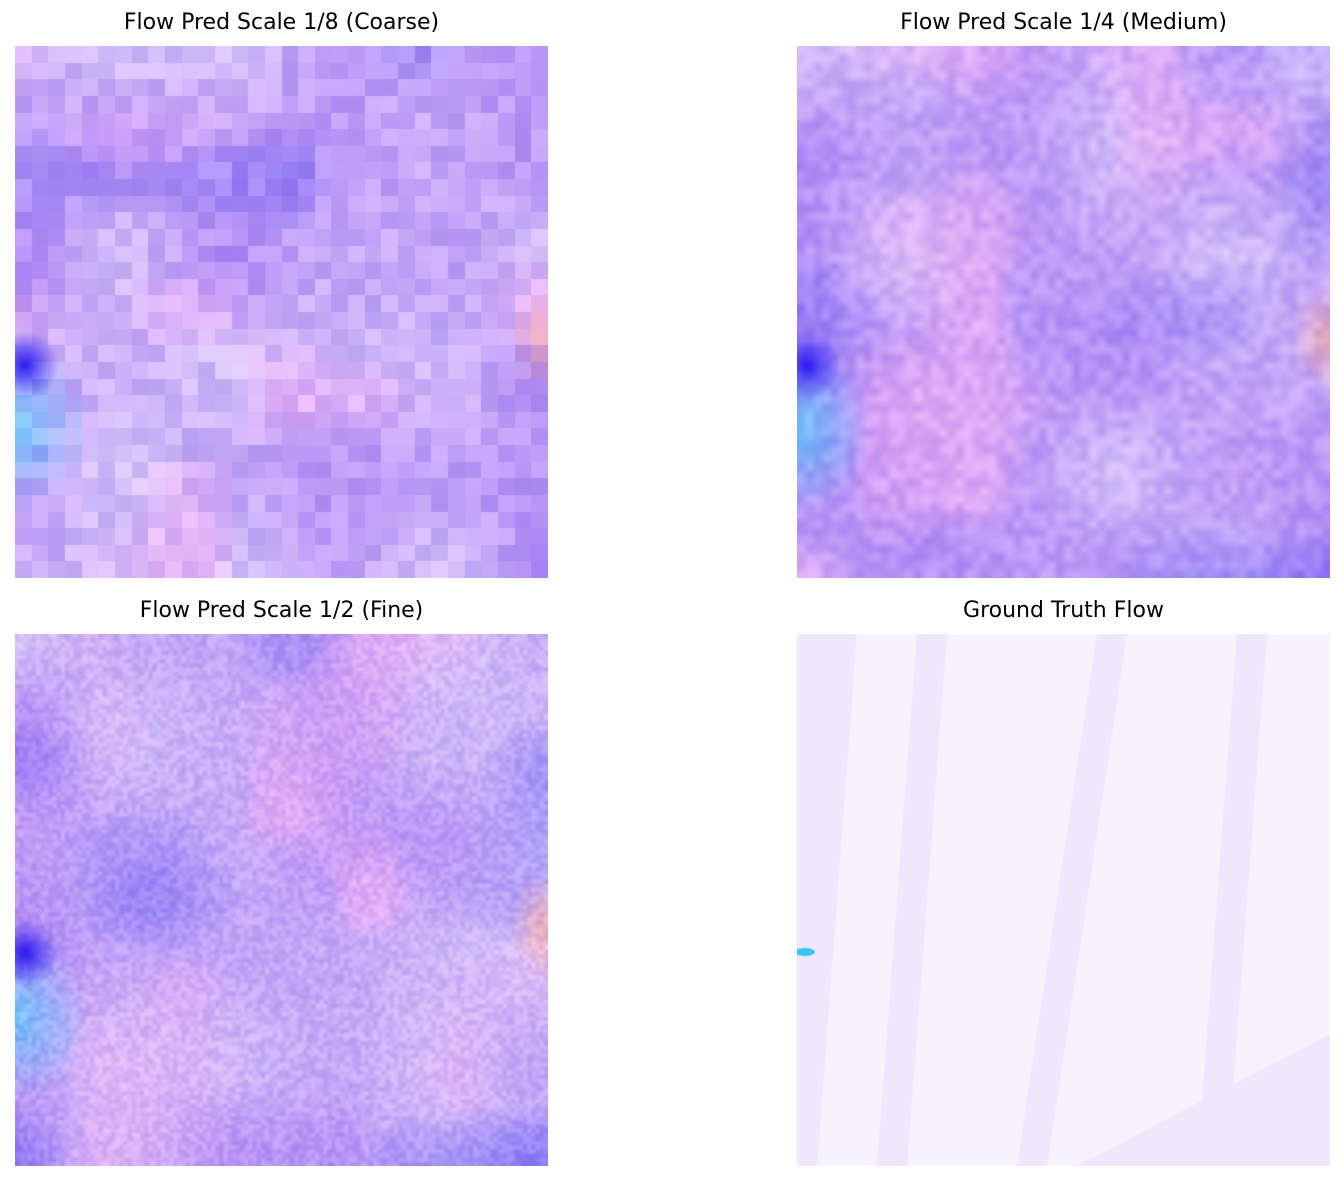 This screenshot has width=1344, height=1182. I want to click on panel-title-medium: Flow Pred Scale 1/4 (Medium), so click(1063, 22).